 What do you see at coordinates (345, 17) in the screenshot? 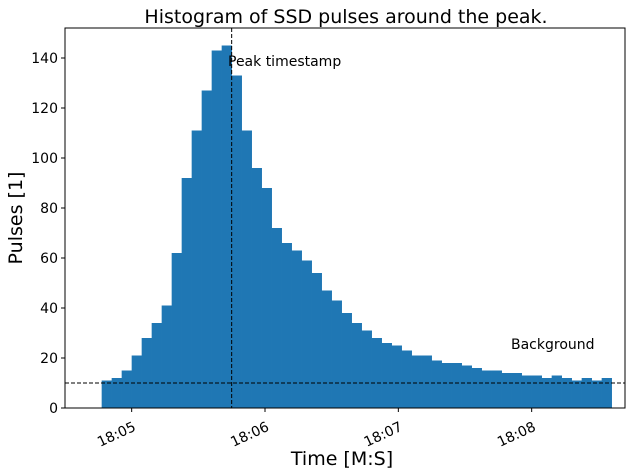
I see `chart-title: Histogram of SSD pulses around the peak.` at bounding box center [345, 17].